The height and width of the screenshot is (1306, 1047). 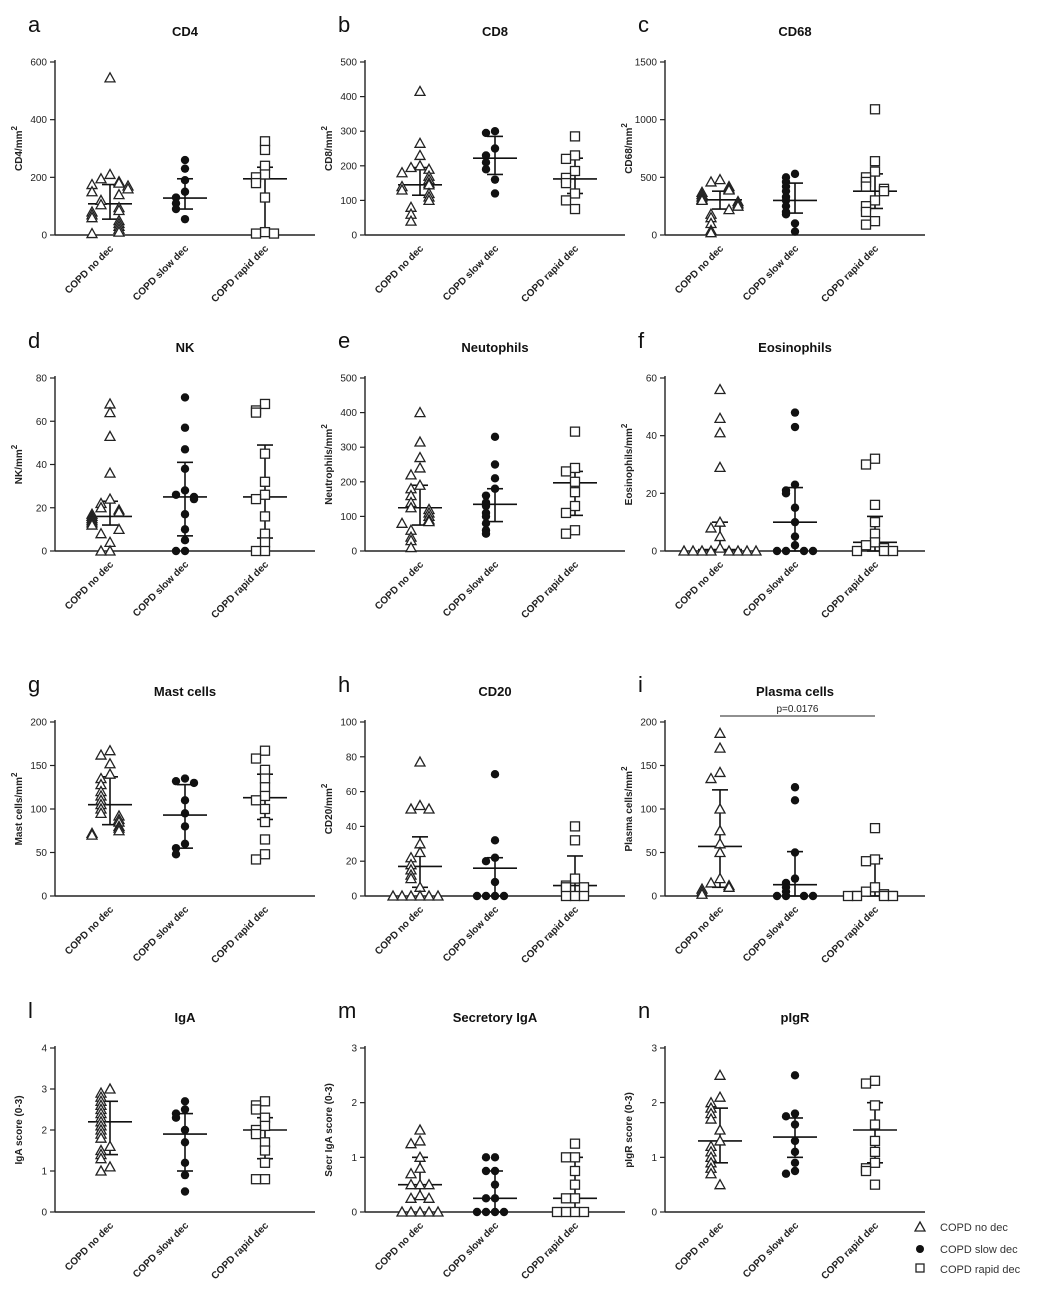 What do you see at coordinates (574, 1178) in the screenshot?
I see `group-square` at bounding box center [574, 1178].